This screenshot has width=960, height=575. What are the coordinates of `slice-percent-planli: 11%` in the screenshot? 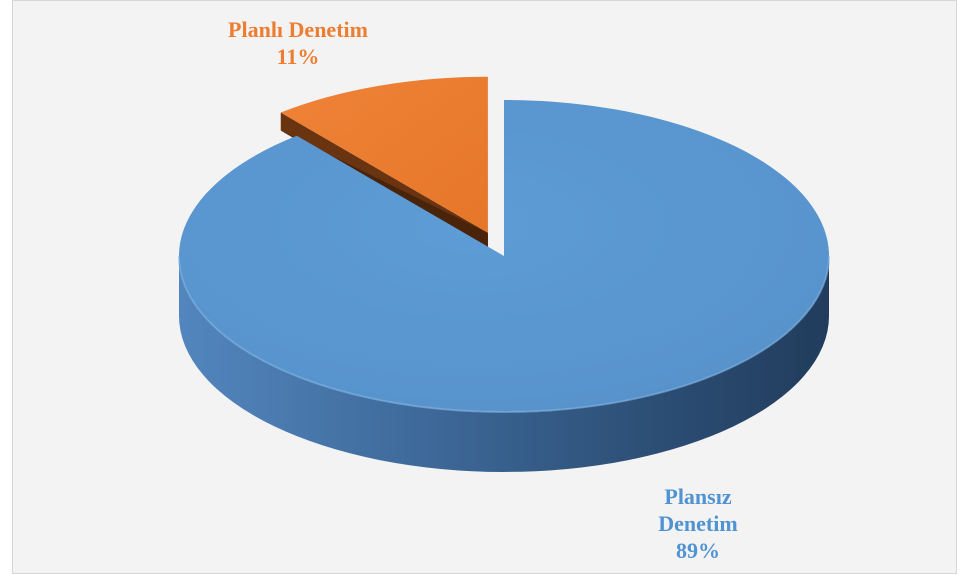 It's located at (298, 56).